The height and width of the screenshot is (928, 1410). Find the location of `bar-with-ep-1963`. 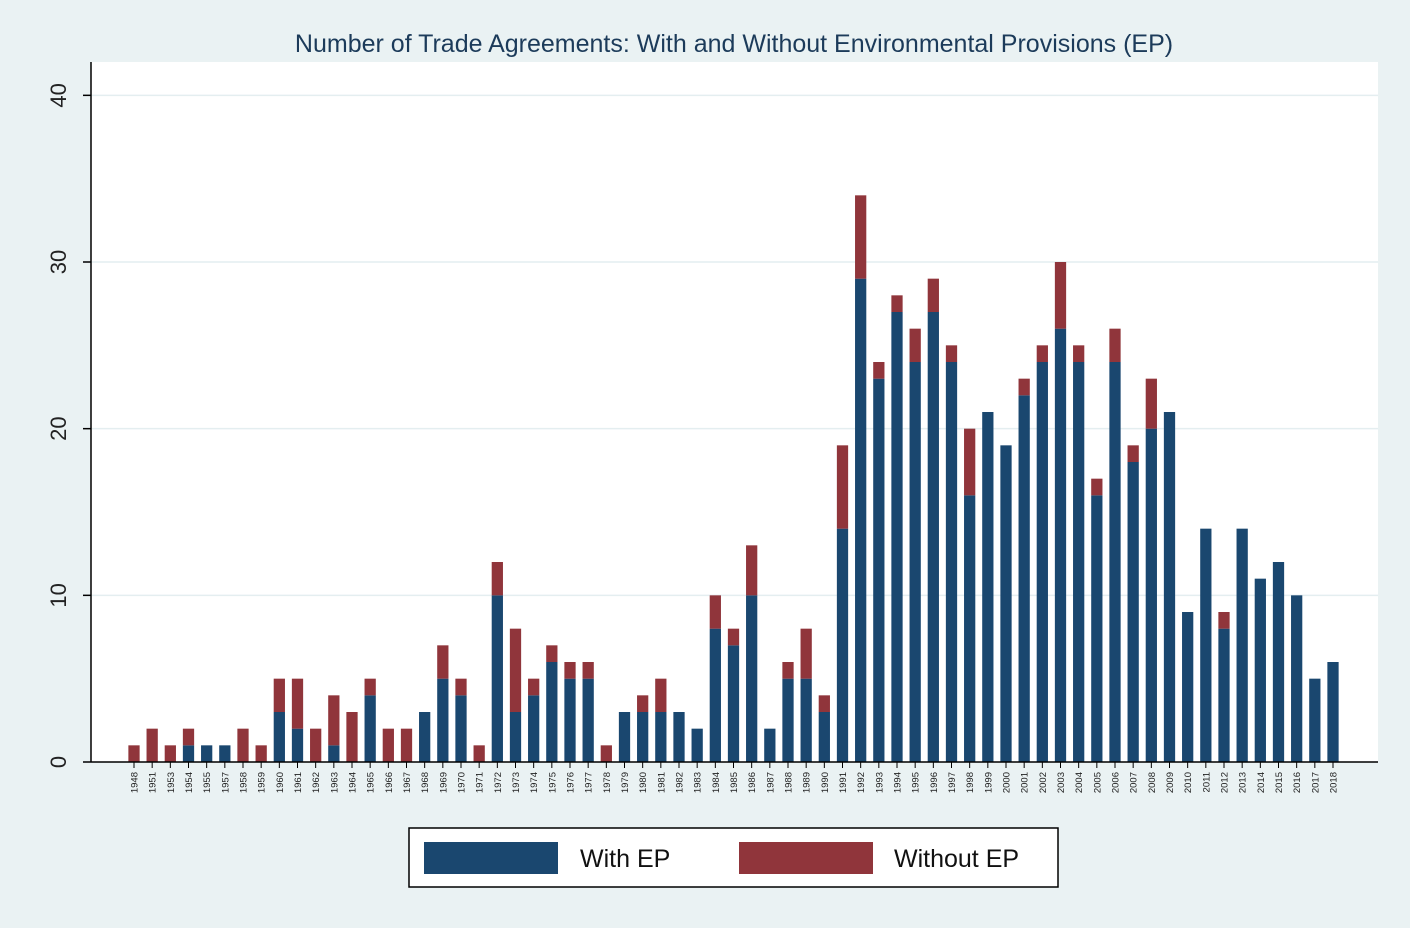

bar-with-ep-1963 is located at coordinates (334, 753).